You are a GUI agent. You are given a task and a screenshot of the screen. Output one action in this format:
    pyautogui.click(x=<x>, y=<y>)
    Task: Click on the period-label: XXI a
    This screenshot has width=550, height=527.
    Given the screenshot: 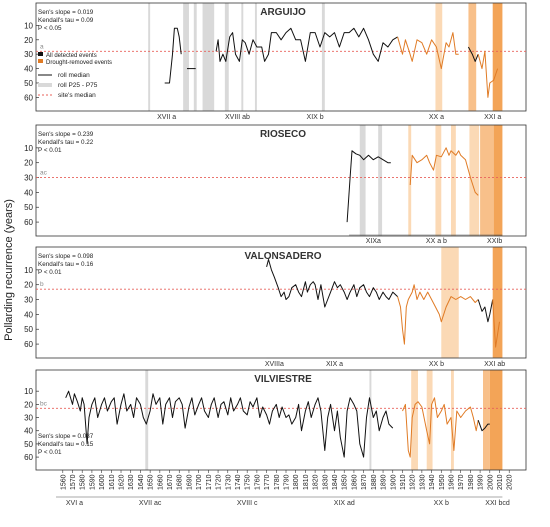 What is the action you would take?
    pyautogui.click(x=492, y=117)
    